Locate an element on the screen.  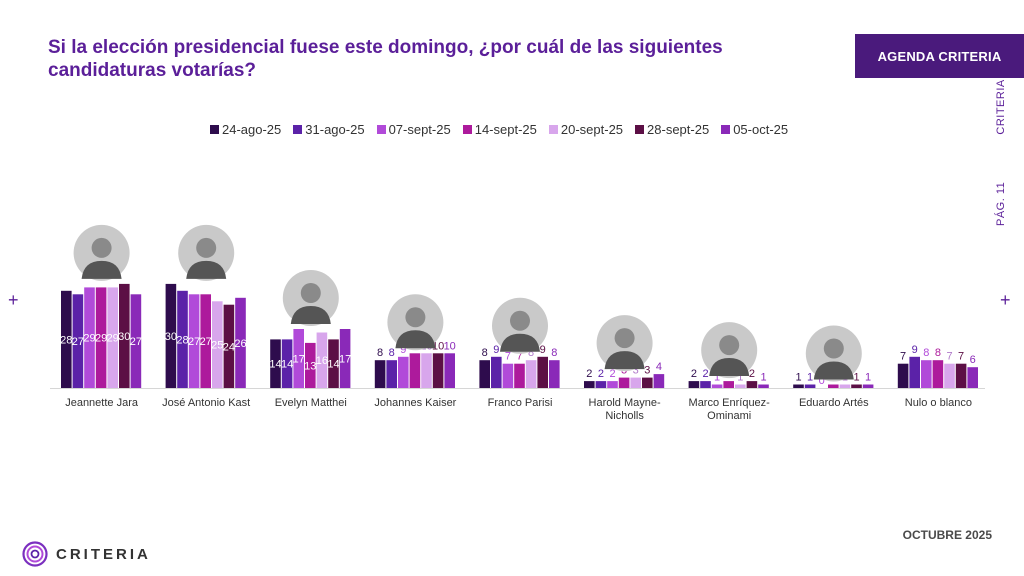
data-label: 26 is located at coordinates (240, 344).